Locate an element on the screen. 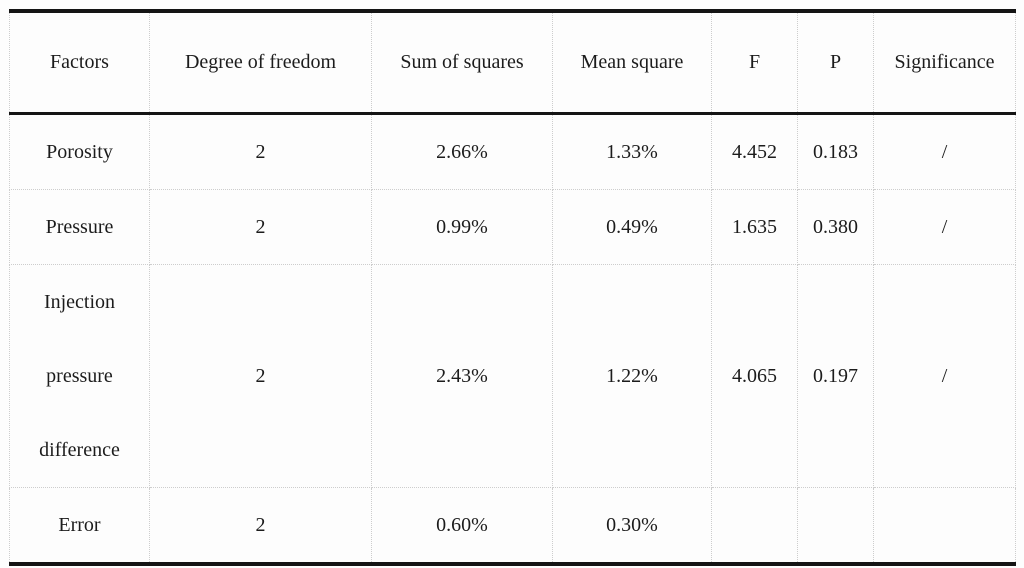 This screenshot has height=568, width=1024. cell-p: 0.380 is located at coordinates (835, 227).